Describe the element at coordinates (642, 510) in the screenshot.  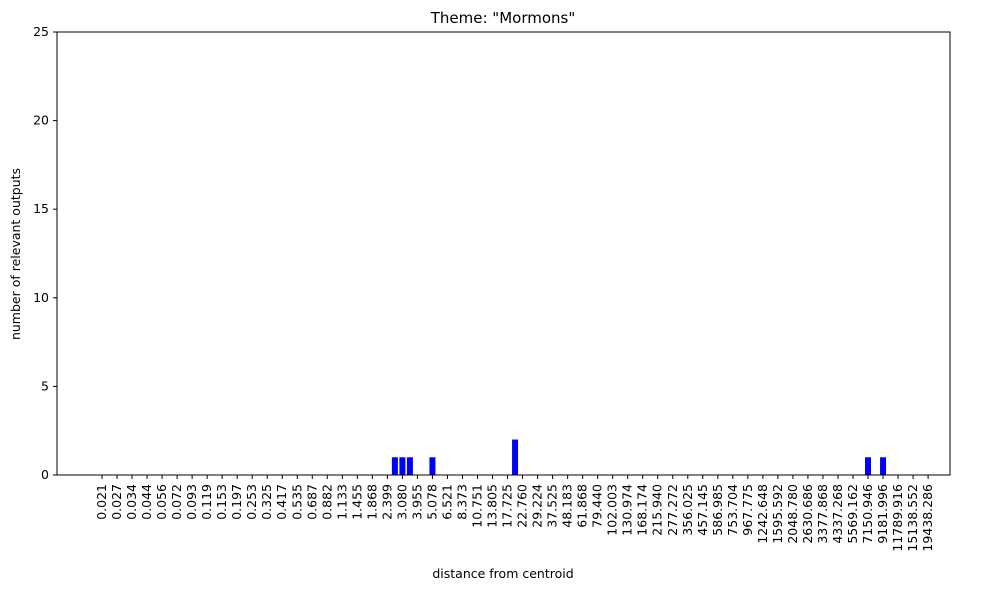
I see `x-tick-label: 168.174` at that location.